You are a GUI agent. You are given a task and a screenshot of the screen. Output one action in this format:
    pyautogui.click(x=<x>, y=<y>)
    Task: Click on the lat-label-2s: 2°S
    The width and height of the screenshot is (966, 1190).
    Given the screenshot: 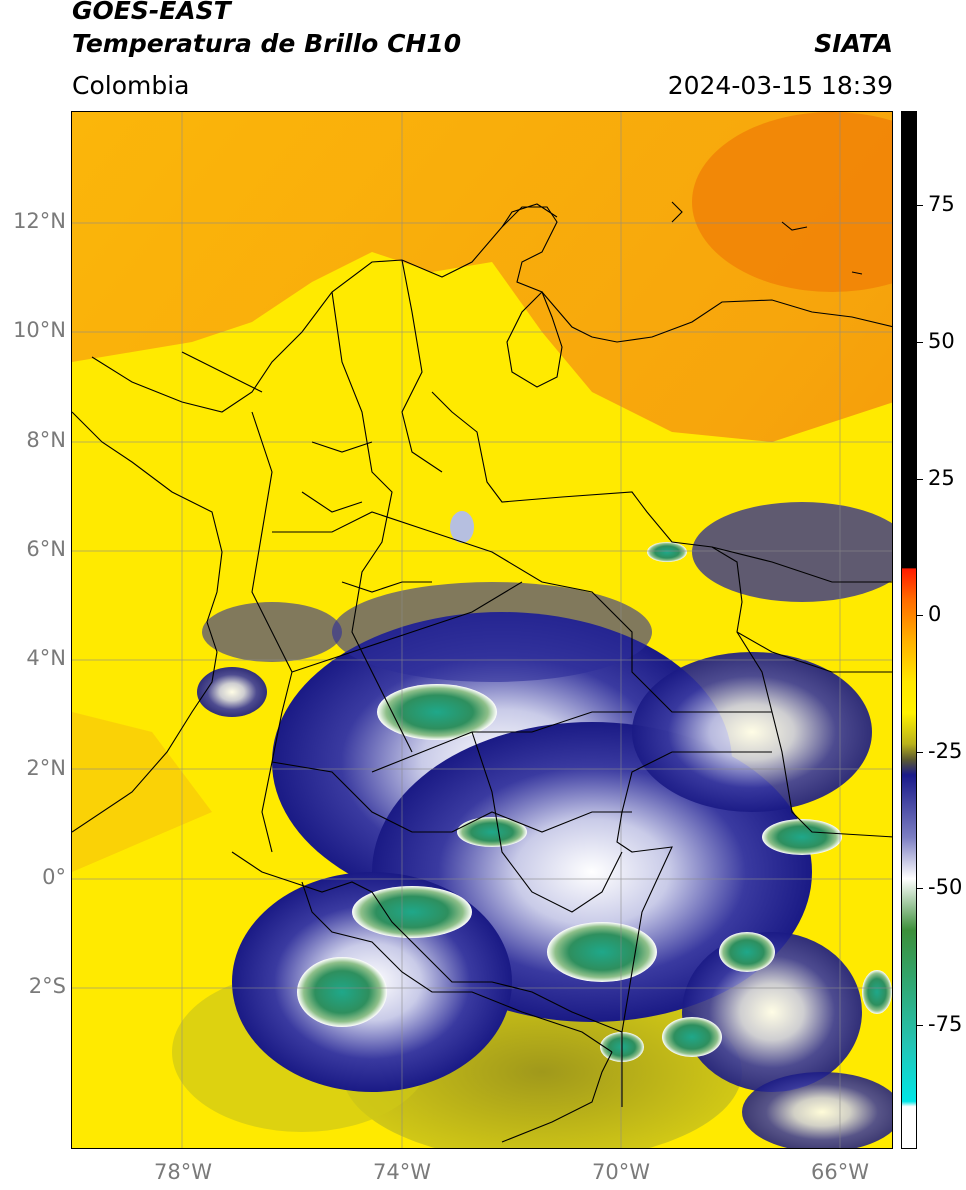 What is the action you would take?
    pyautogui.click(x=47, y=986)
    